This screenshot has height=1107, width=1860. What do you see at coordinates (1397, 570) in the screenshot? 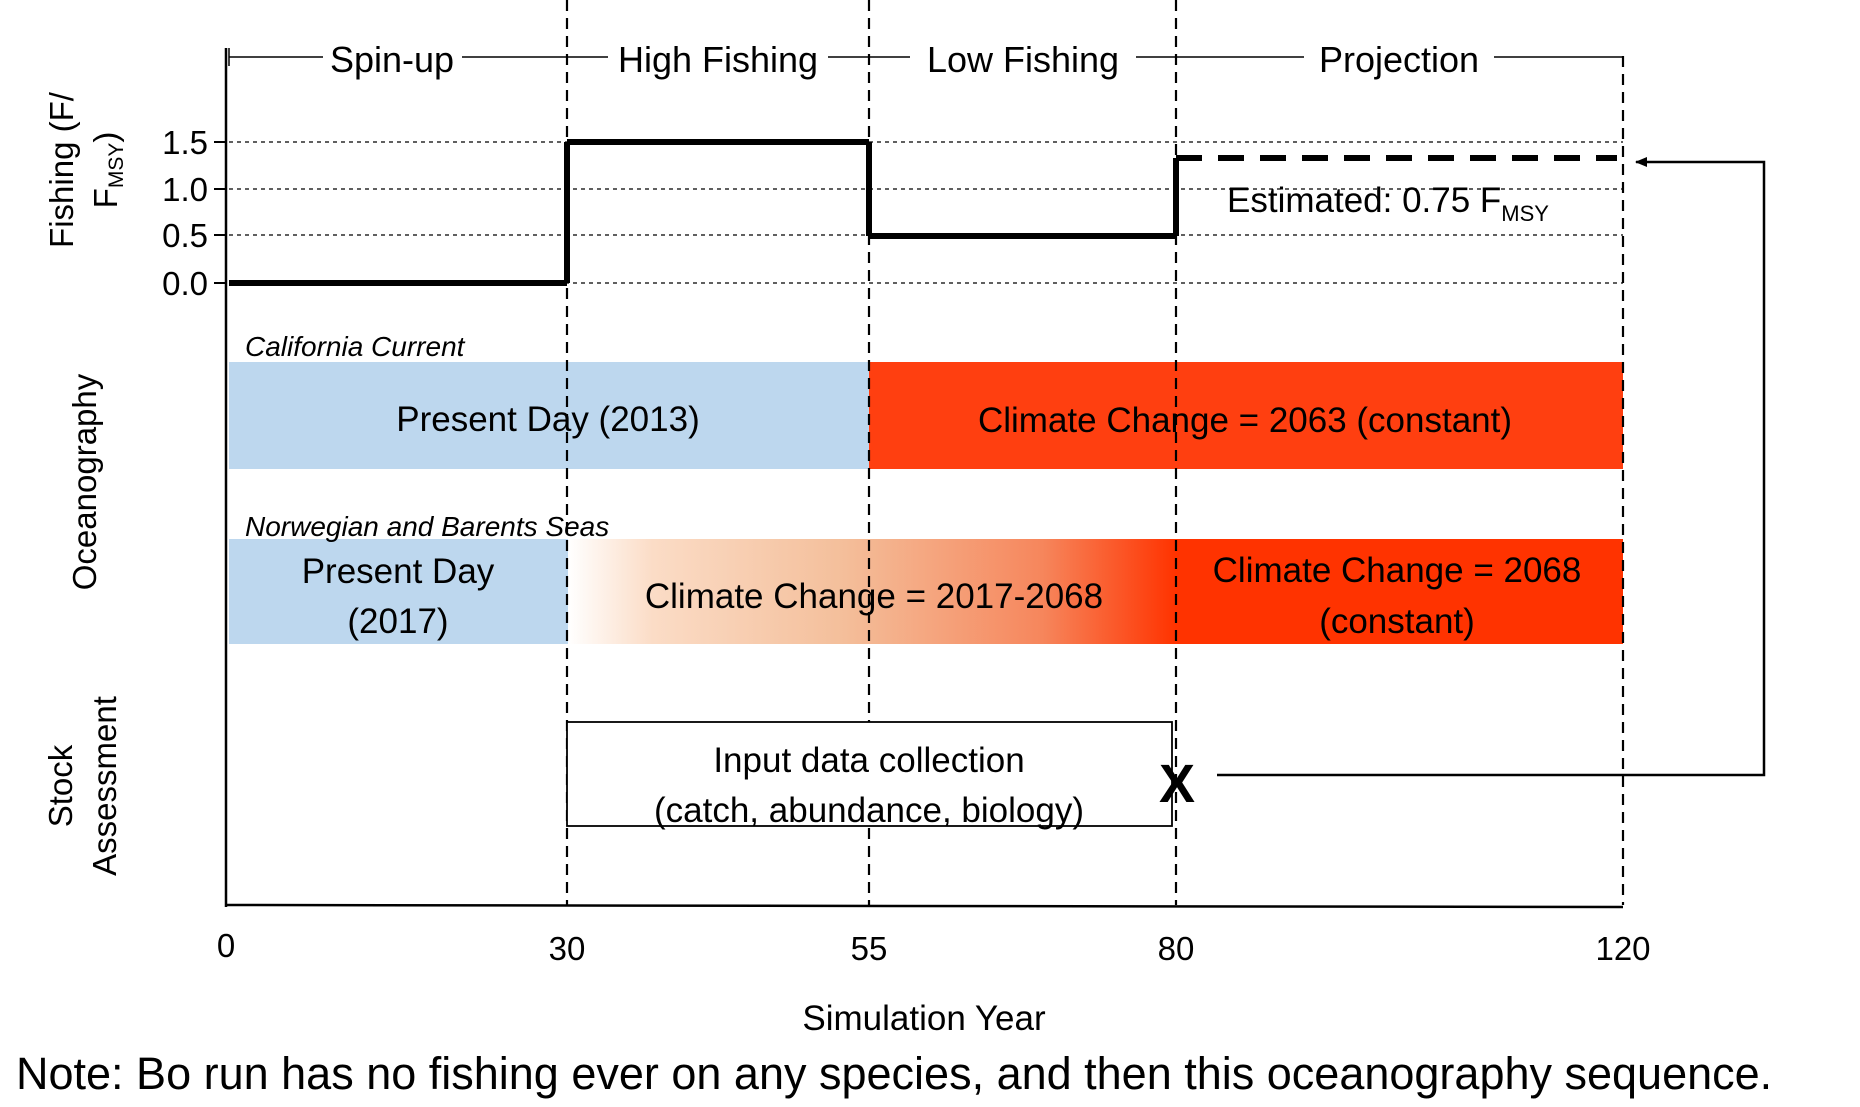
I see `nb-climate-text-line1: Climate Change = 2068` at bounding box center [1397, 570].